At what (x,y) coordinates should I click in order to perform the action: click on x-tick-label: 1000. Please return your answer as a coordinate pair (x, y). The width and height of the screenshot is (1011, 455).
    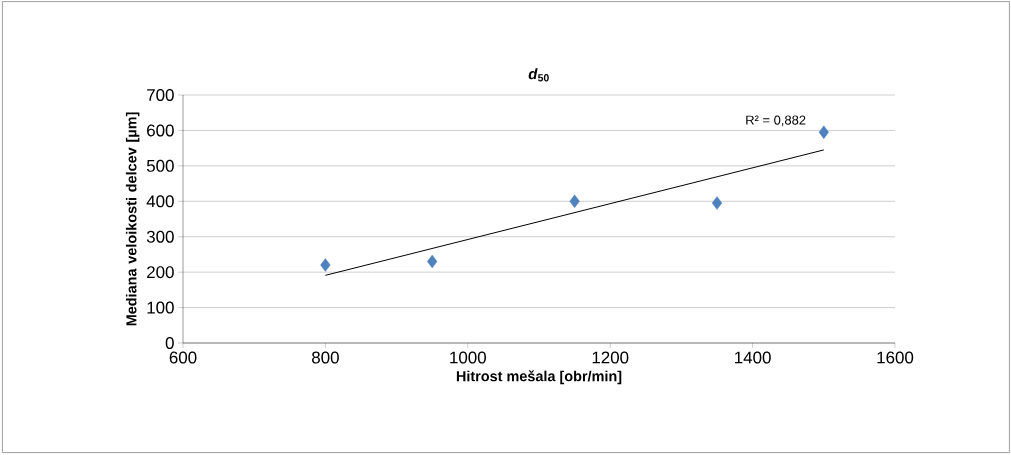
    Looking at the image, I should click on (468, 357).